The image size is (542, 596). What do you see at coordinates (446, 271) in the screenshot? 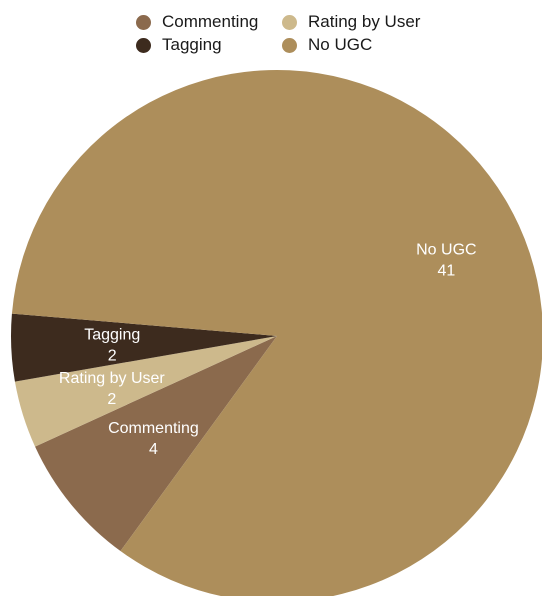
I see `slice-value-no-ugc: 41` at bounding box center [446, 271].